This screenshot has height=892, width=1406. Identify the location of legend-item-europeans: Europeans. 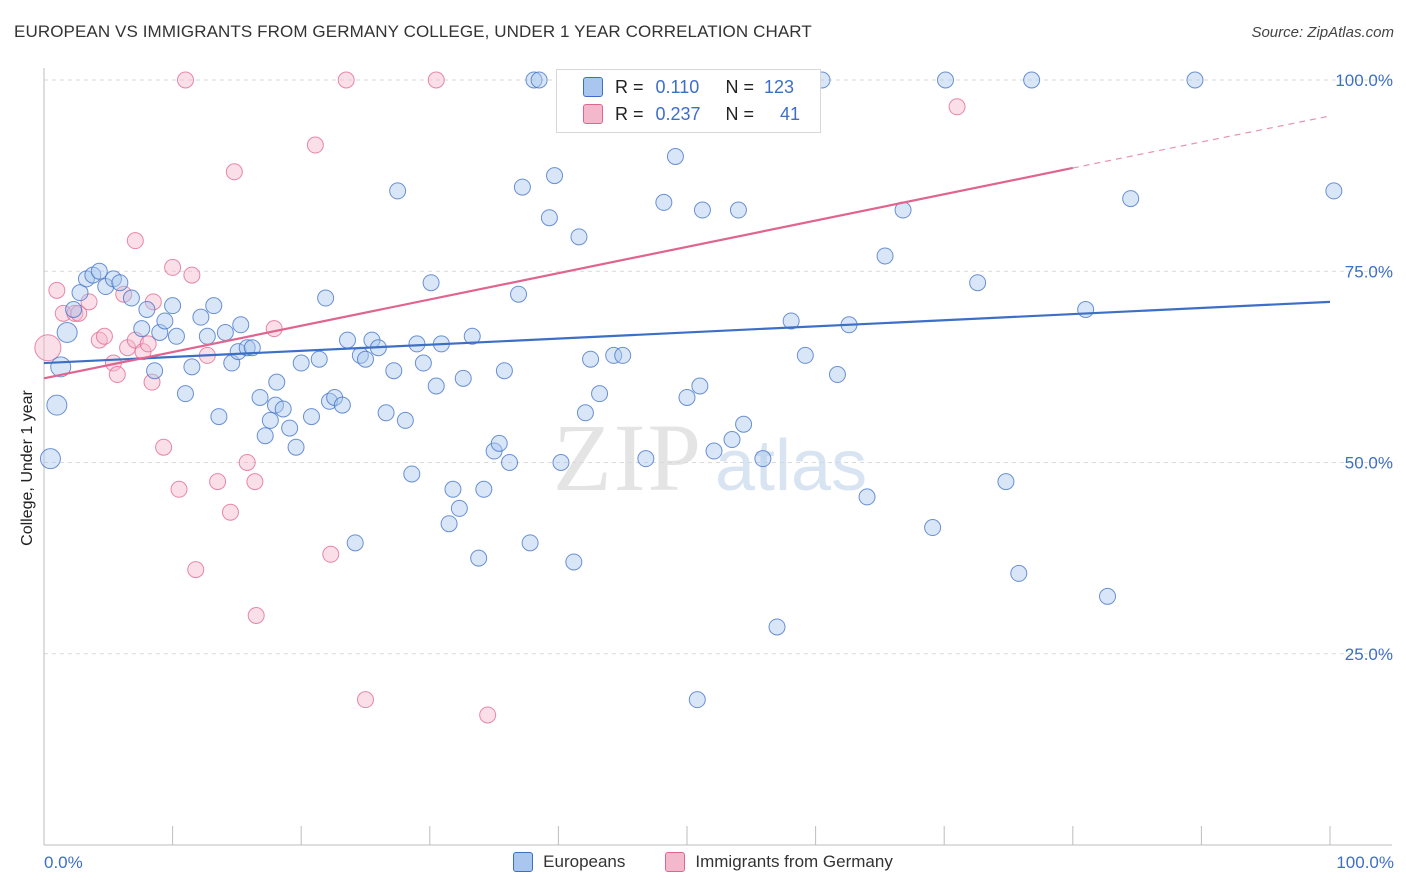
(569, 862).